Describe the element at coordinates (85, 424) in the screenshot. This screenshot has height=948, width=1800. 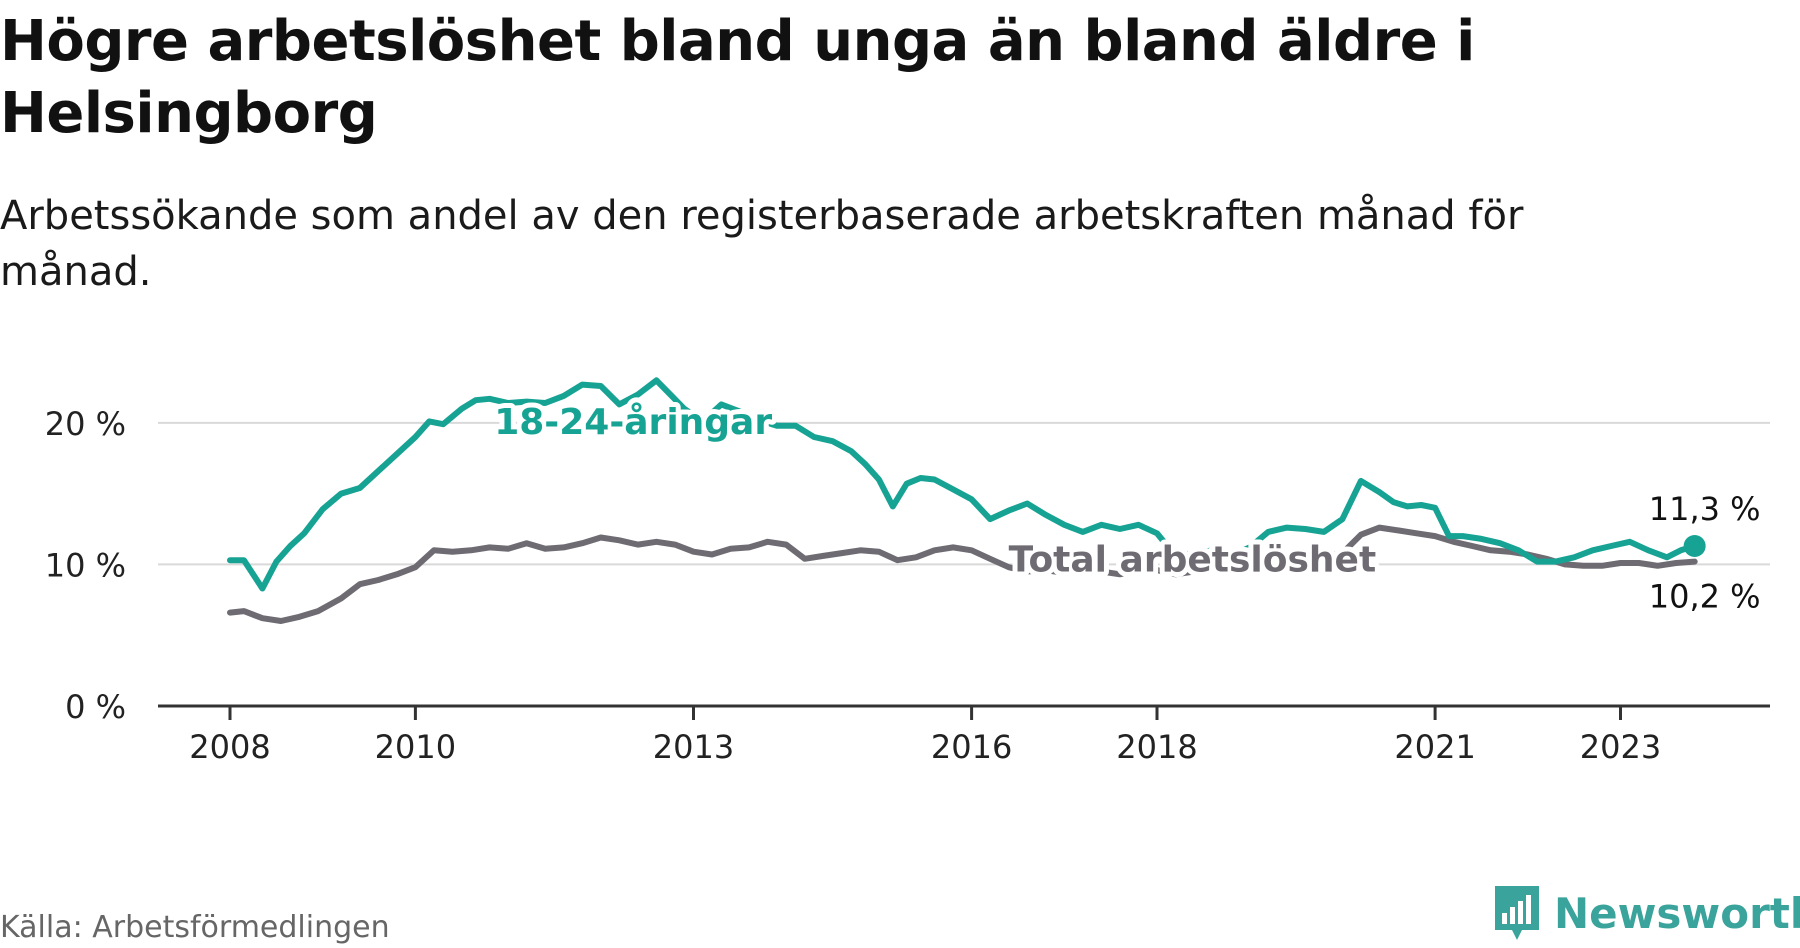
I see `y-tick-label: 20 %` at that location.